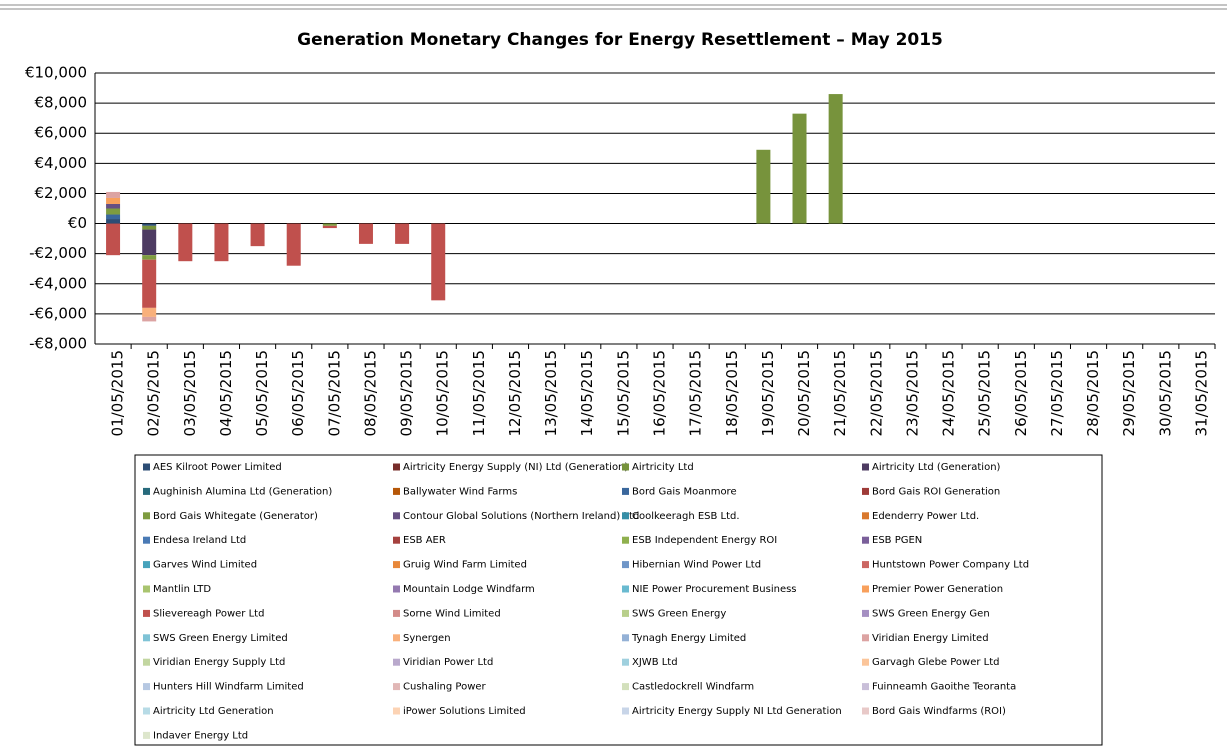 The width and height of the screenshot is (1227, 753). Describe the element at coordinates (936, 662) in the screenshot. I see `legend-label: Garvagh Glebe Power Ltd` at that location.